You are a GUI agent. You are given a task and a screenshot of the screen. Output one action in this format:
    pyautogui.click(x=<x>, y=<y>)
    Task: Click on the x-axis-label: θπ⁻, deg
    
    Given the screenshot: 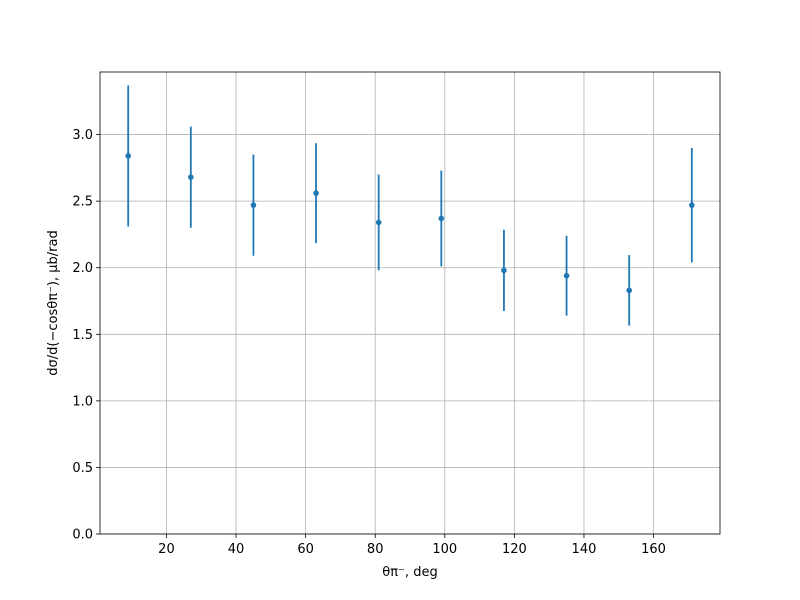 What is the action you would take?
    pyautogui.click(x=409, y=572)
    